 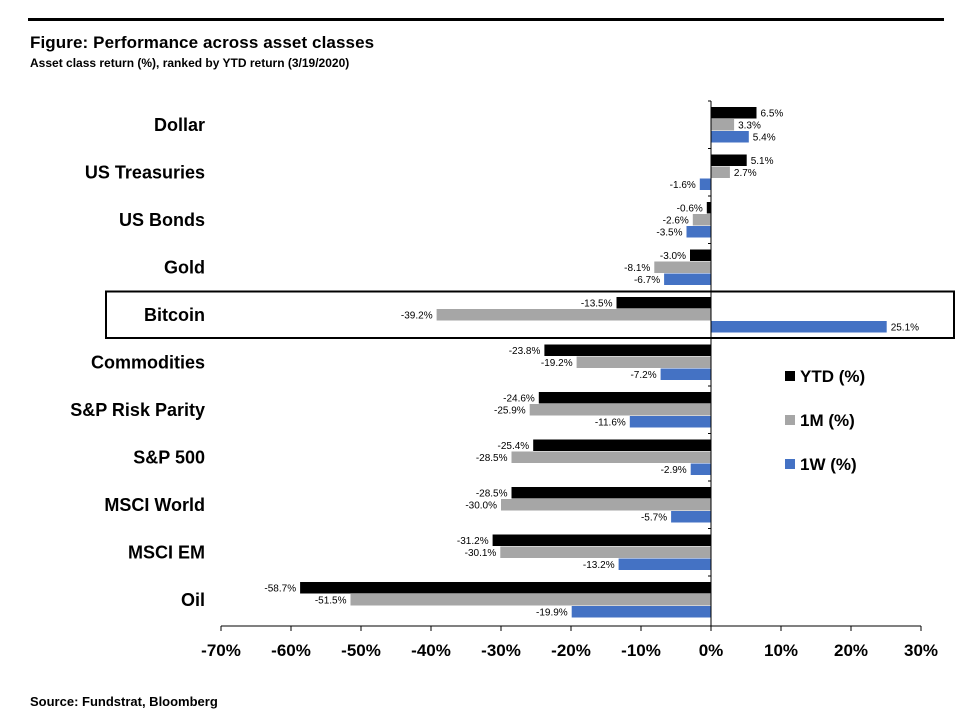 What do you see at coordinates (687, 279) in the screenshot?
I see `bar-gold-1w` at bounding box center [687, 279].